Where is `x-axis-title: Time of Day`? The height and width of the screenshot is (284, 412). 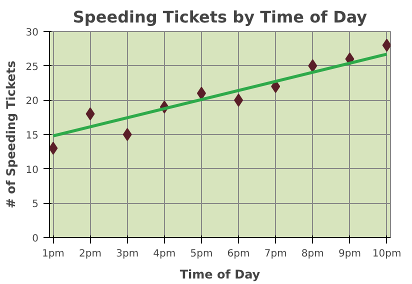
x-axis-title: Time of Day is located at coordinates (220, 275).